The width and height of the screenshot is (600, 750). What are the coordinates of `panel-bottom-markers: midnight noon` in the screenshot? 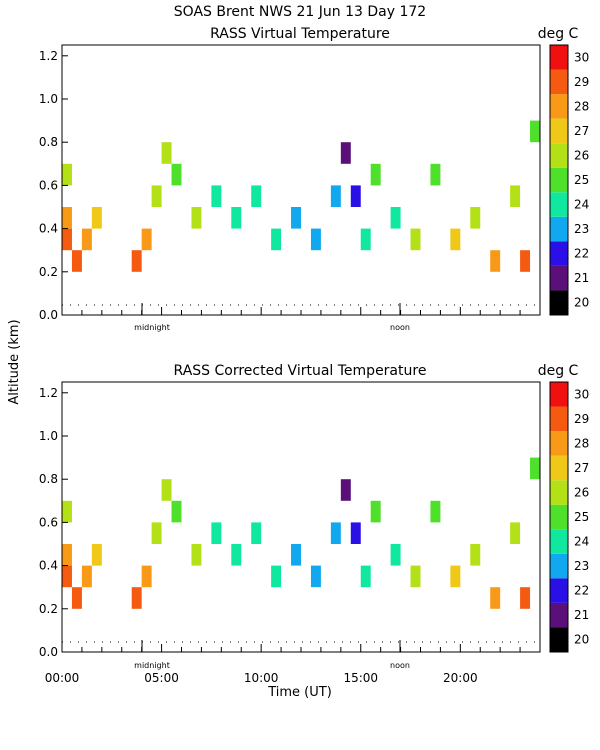 It's located at (272, 655).